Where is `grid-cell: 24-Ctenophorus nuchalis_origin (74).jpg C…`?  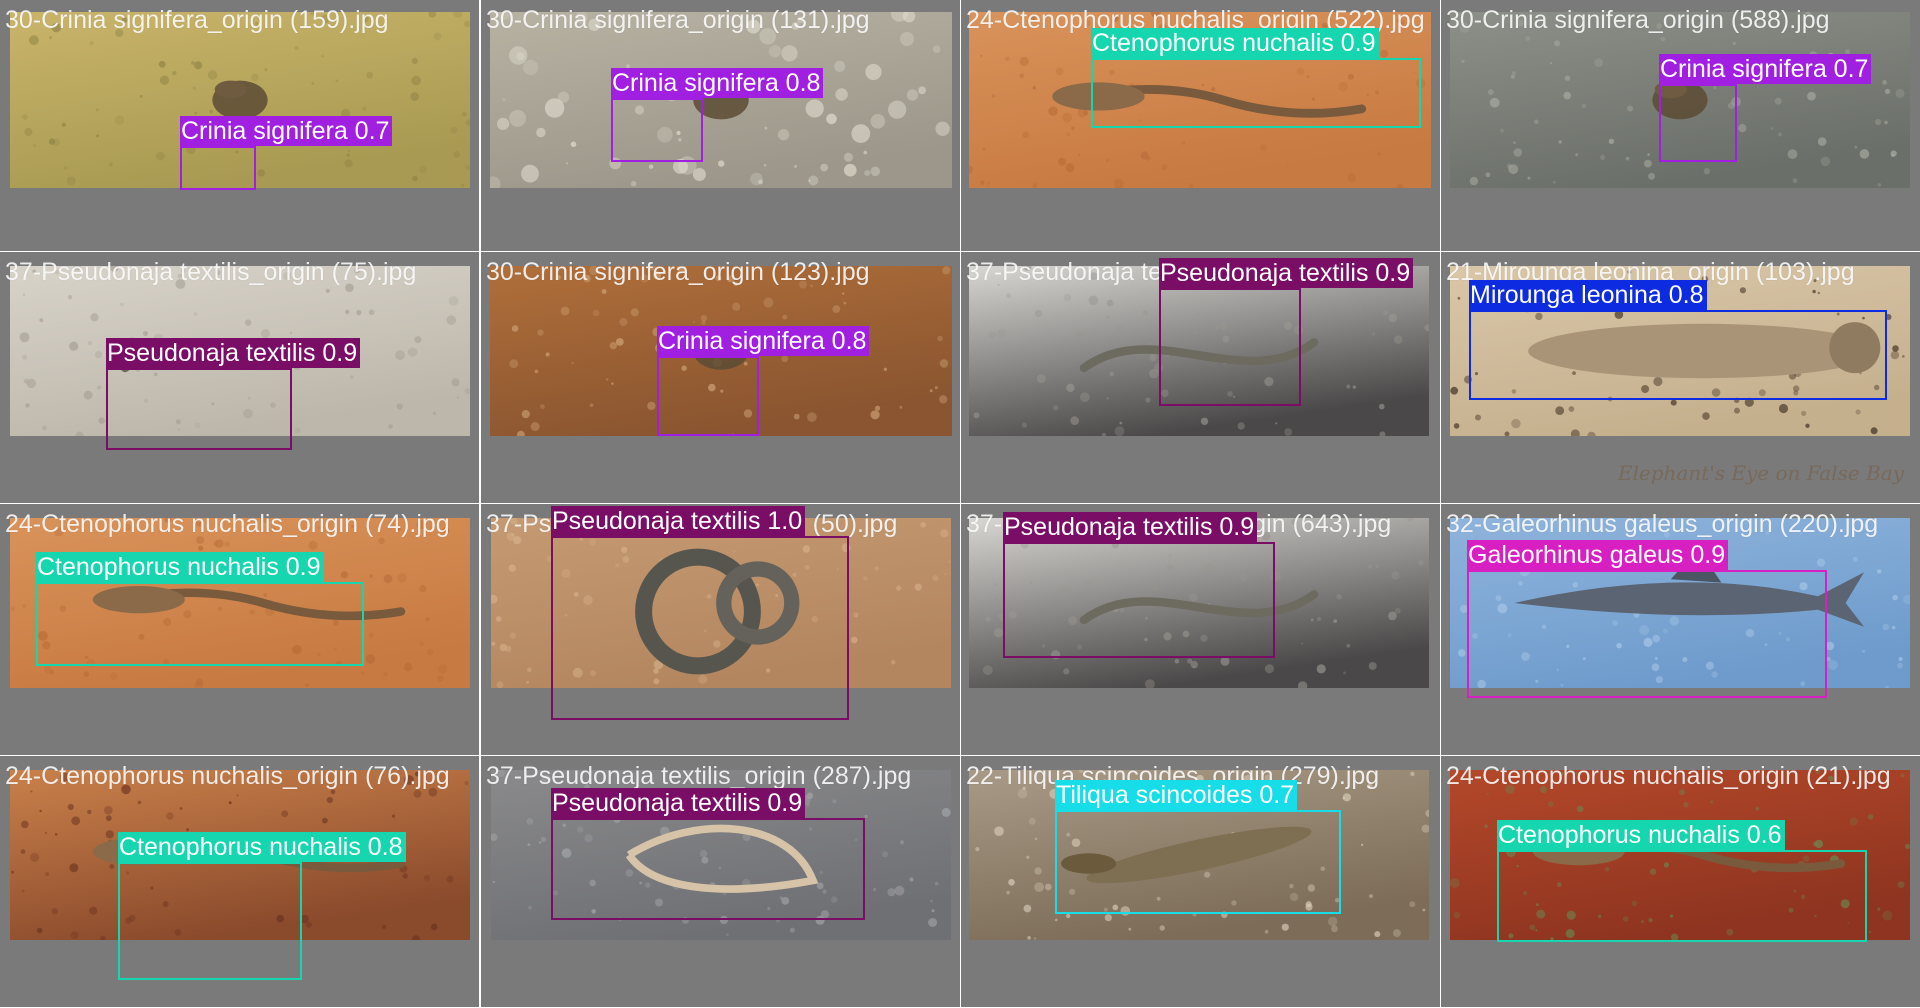
grid-cell: 24-Ctenophorus nuchalis_origin (74).jpg C… is located at coordinates (239, 629).